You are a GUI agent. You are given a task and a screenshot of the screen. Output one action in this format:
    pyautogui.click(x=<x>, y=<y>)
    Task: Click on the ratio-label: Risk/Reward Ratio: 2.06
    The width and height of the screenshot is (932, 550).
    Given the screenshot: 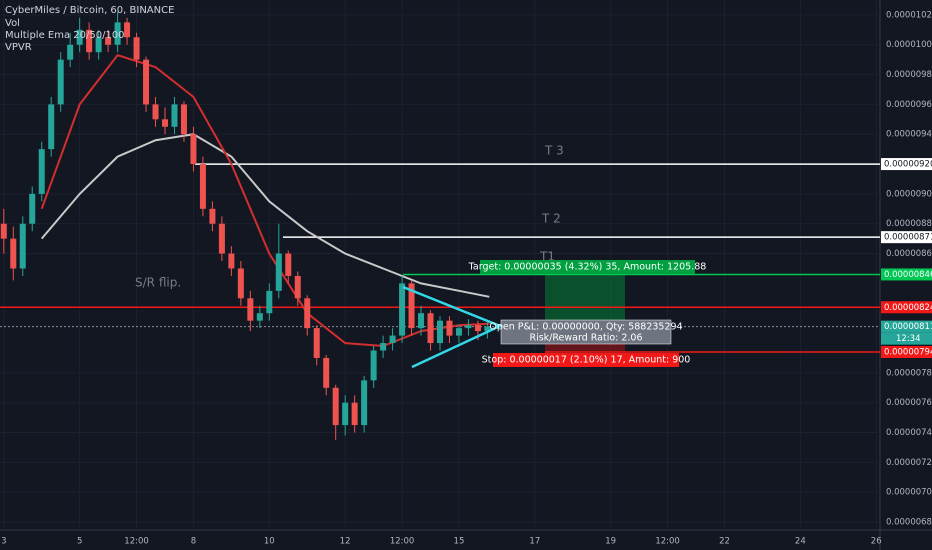 What is the action you would take?
    pyautogui.click(x=585, y=338)
    